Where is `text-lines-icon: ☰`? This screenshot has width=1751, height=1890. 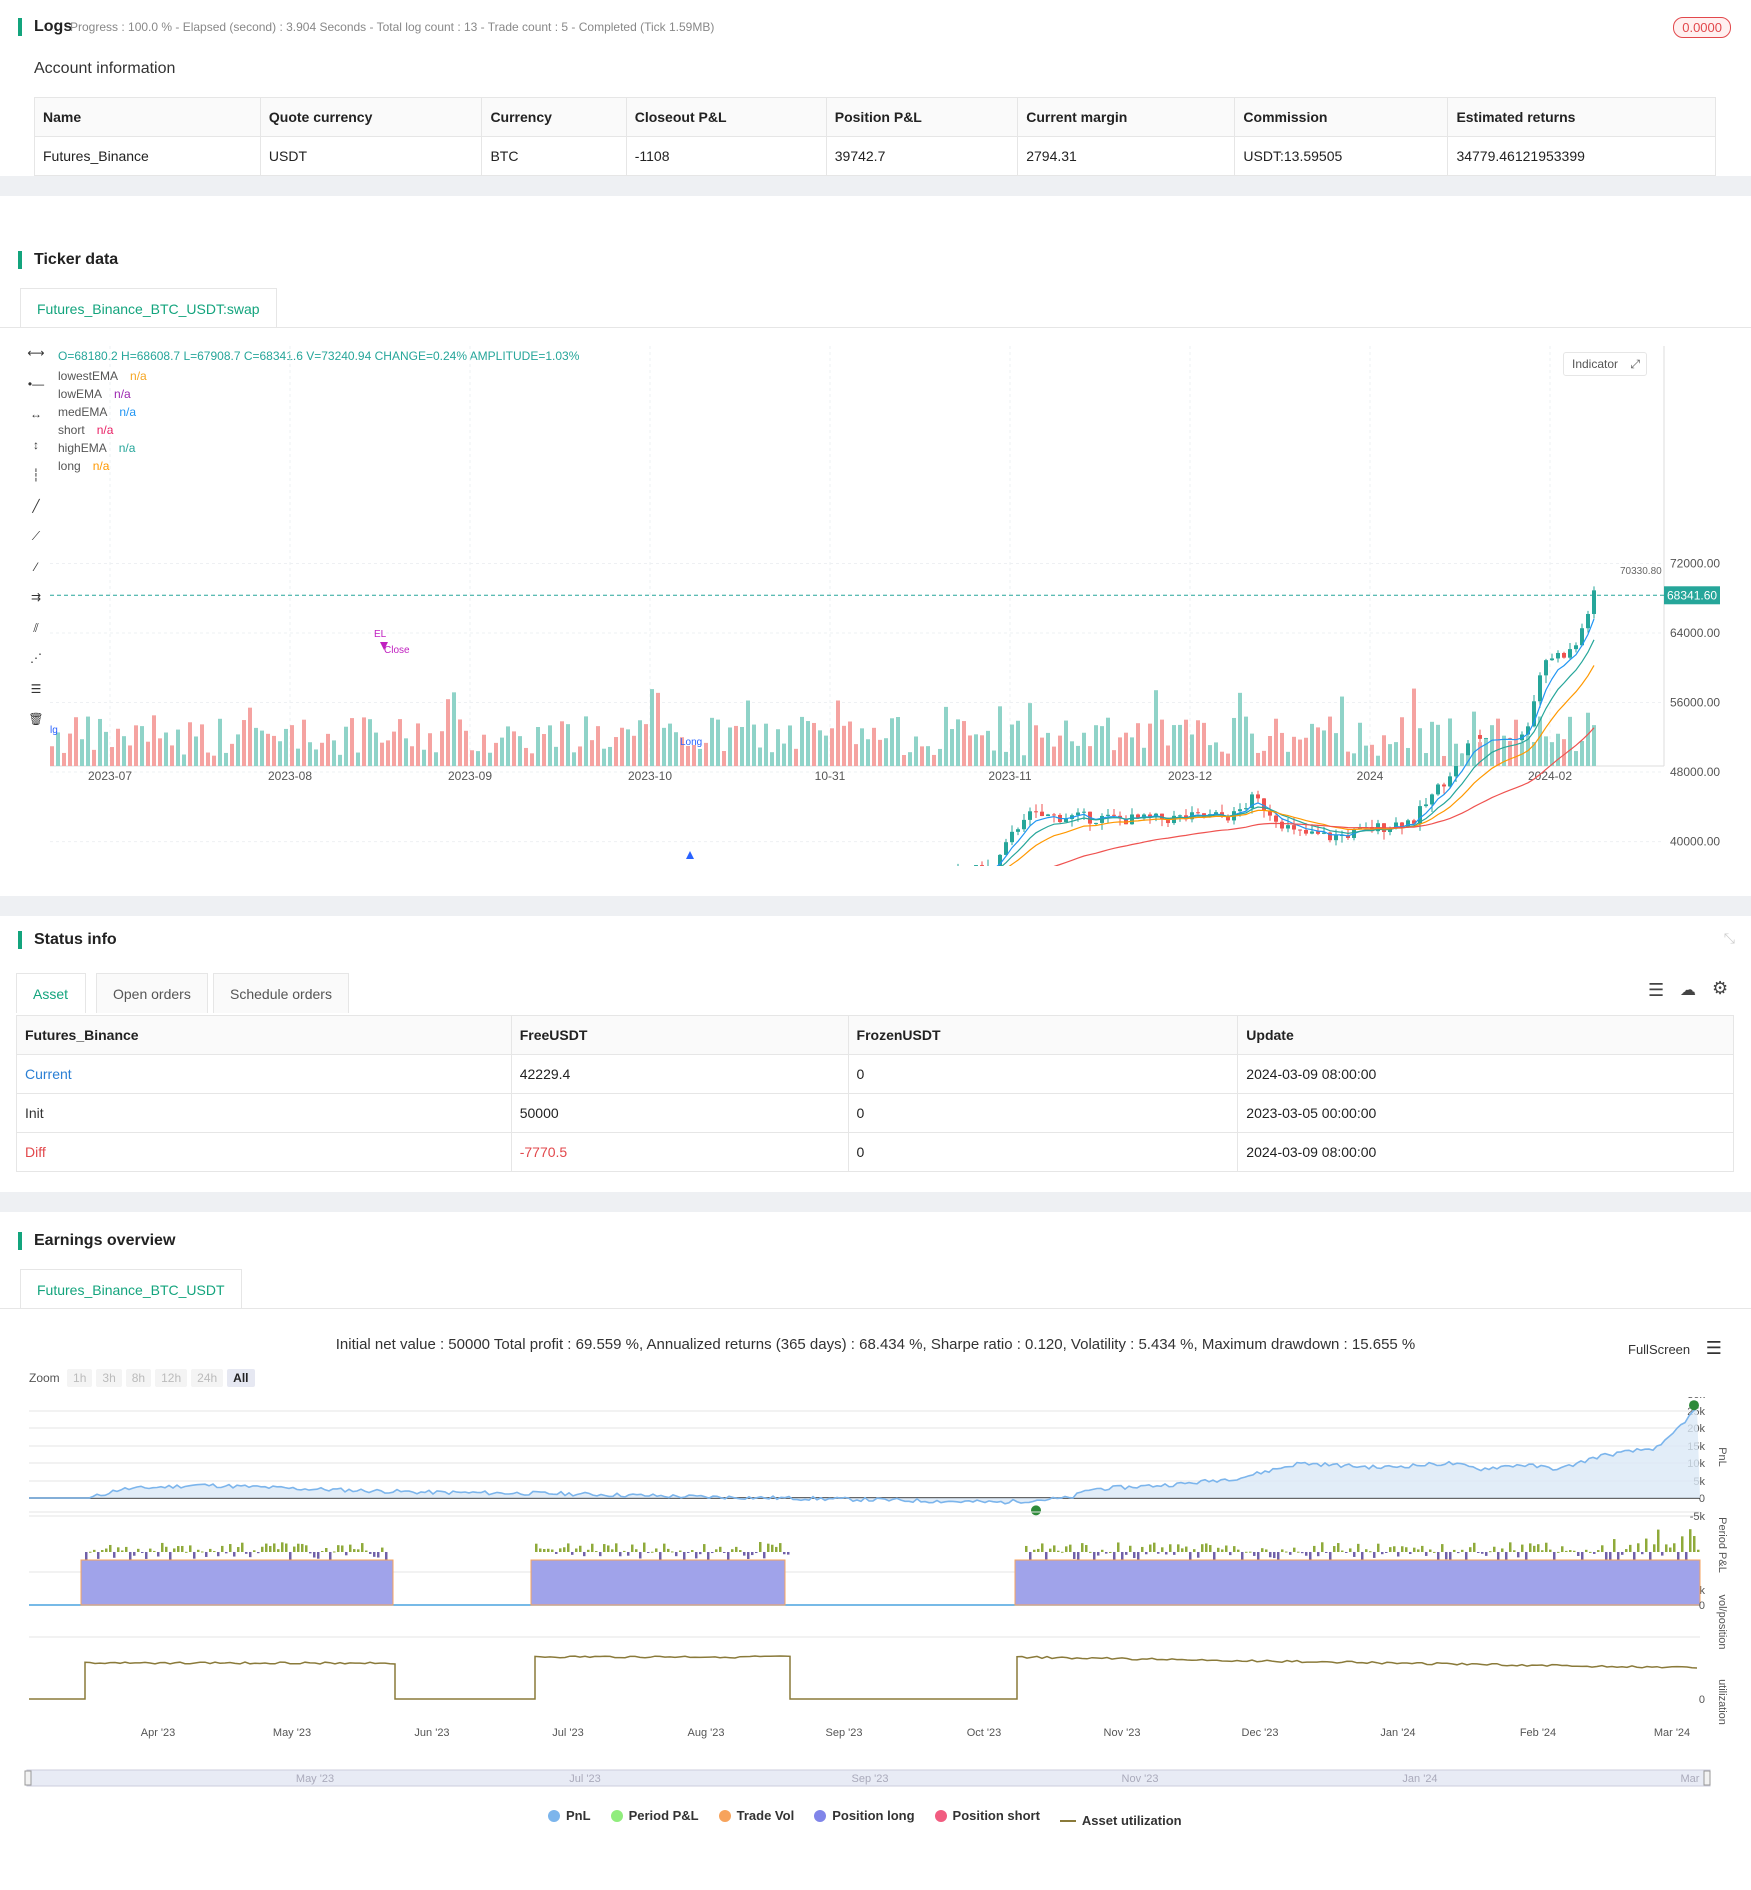
text-lines-icon: ☰ is located at coordinates (36, 688).